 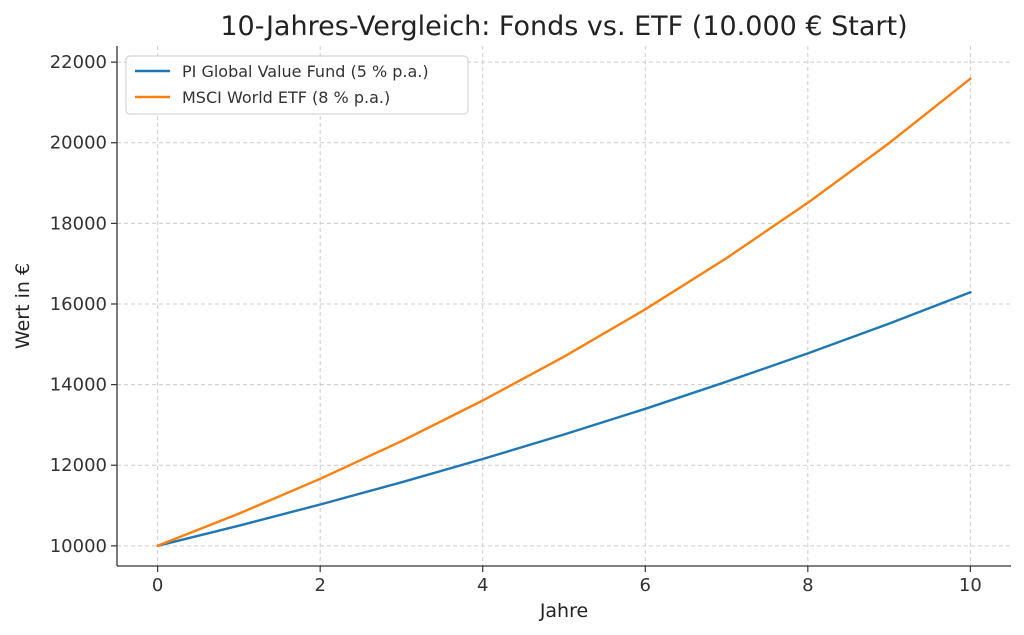 What do you see at coordinates (78, 385) in the screenshot?
I see `y-tick-label: 14000` at bounding box center [78, 385].